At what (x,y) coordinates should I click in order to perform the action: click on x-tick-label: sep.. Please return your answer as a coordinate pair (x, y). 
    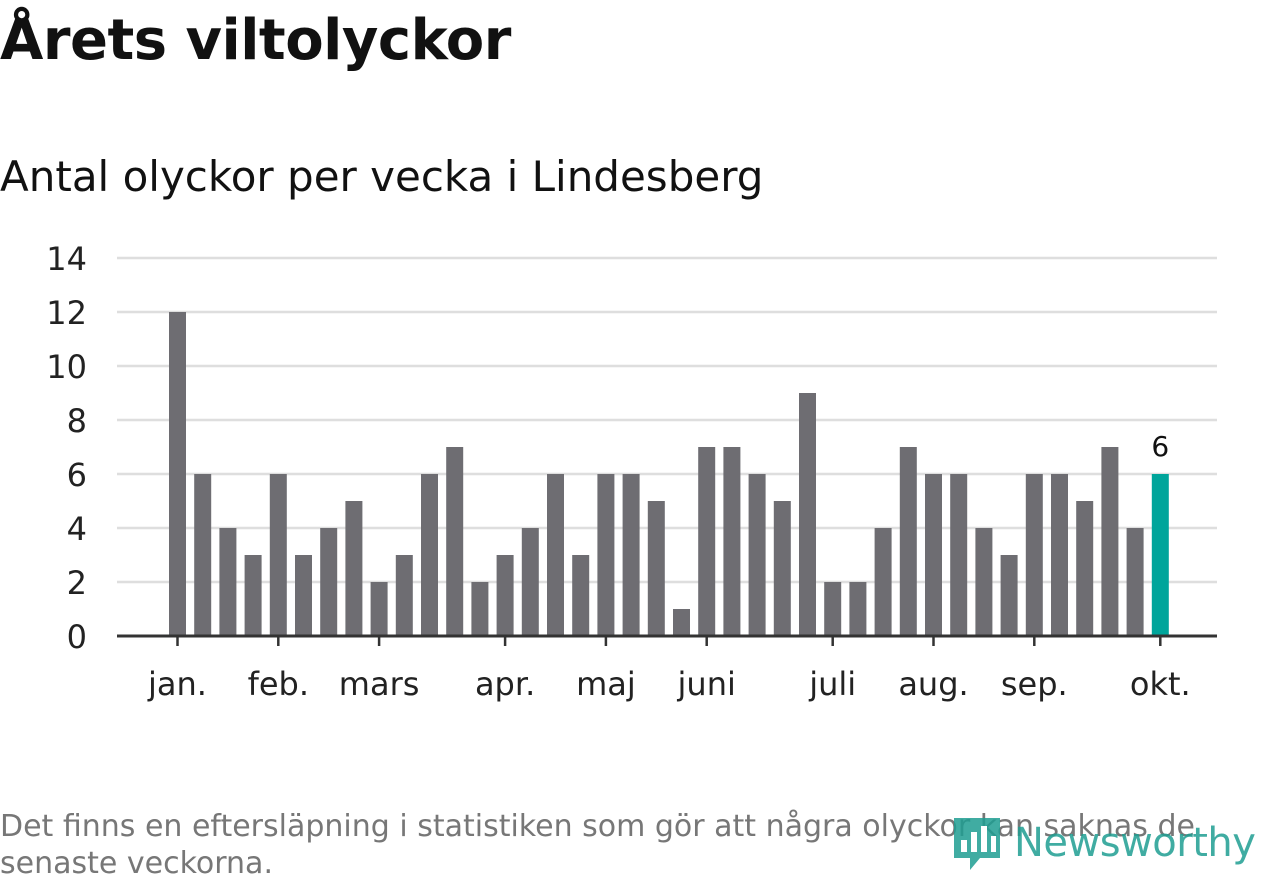
    Looking at the image, I should click on (1034, 684).